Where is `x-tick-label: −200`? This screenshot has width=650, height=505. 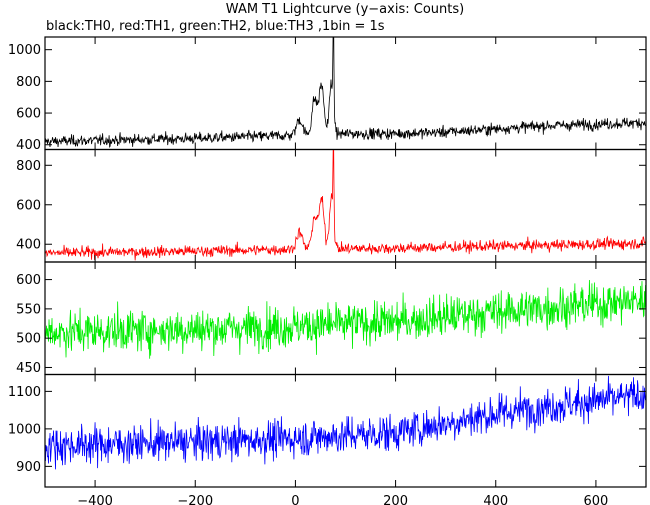
x-tick-label: −200 is located at coordinates (195, 499).